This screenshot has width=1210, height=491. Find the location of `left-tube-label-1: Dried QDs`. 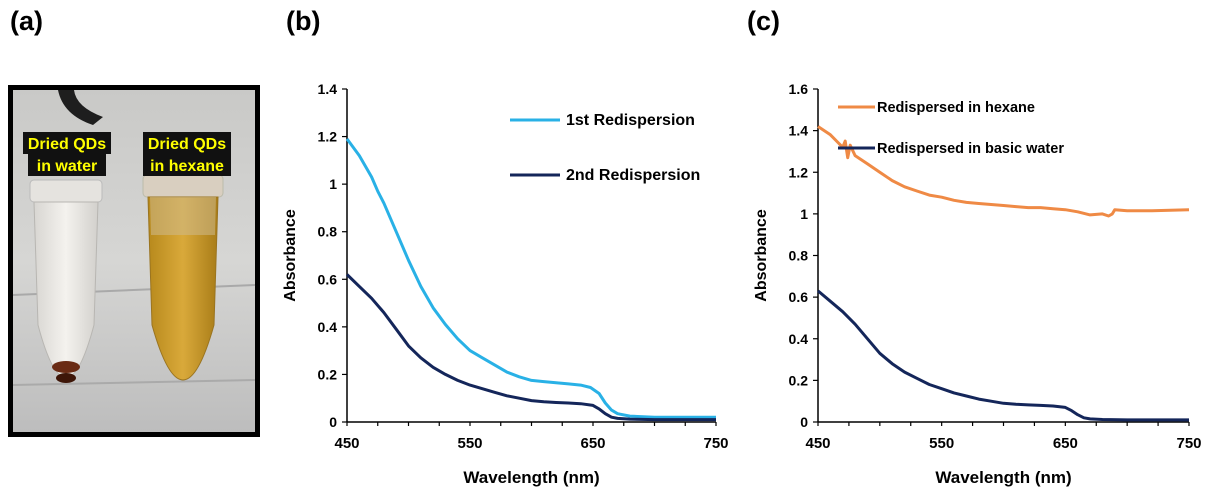

left-tube-label-1: Dried QDs is located at coordinates (67, 144).